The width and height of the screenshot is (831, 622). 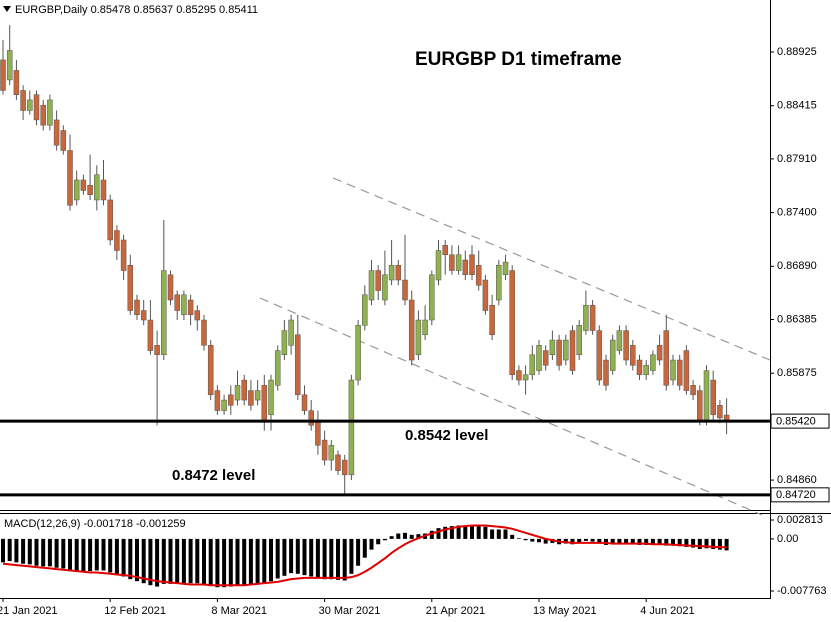 What do you see at coordinates (797, 373) in the screenshot?
I see `y-tick-label: 0.85875` at bounding box center [797, 373].